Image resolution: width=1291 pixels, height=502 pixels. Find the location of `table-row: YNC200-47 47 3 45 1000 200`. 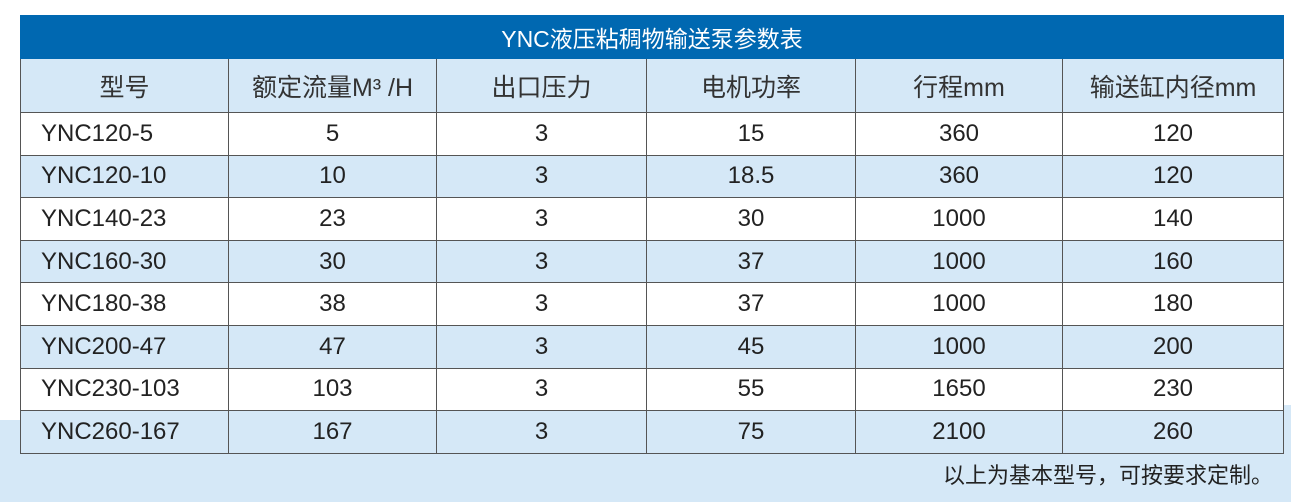

table-row: YNC200-47 47 3 45 1000 200 is located at coordinates (652, 346).